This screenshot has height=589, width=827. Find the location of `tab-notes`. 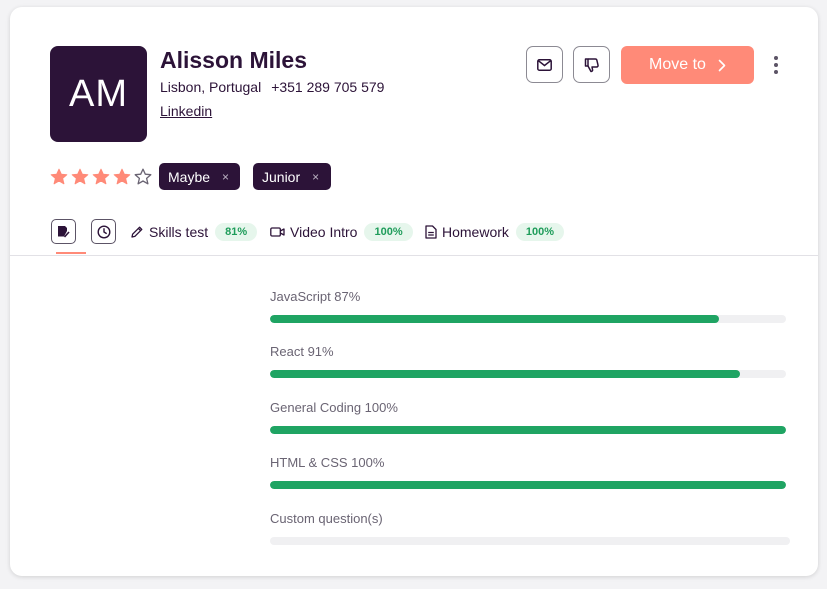

tab-notes is located at coordinates (63, 231).